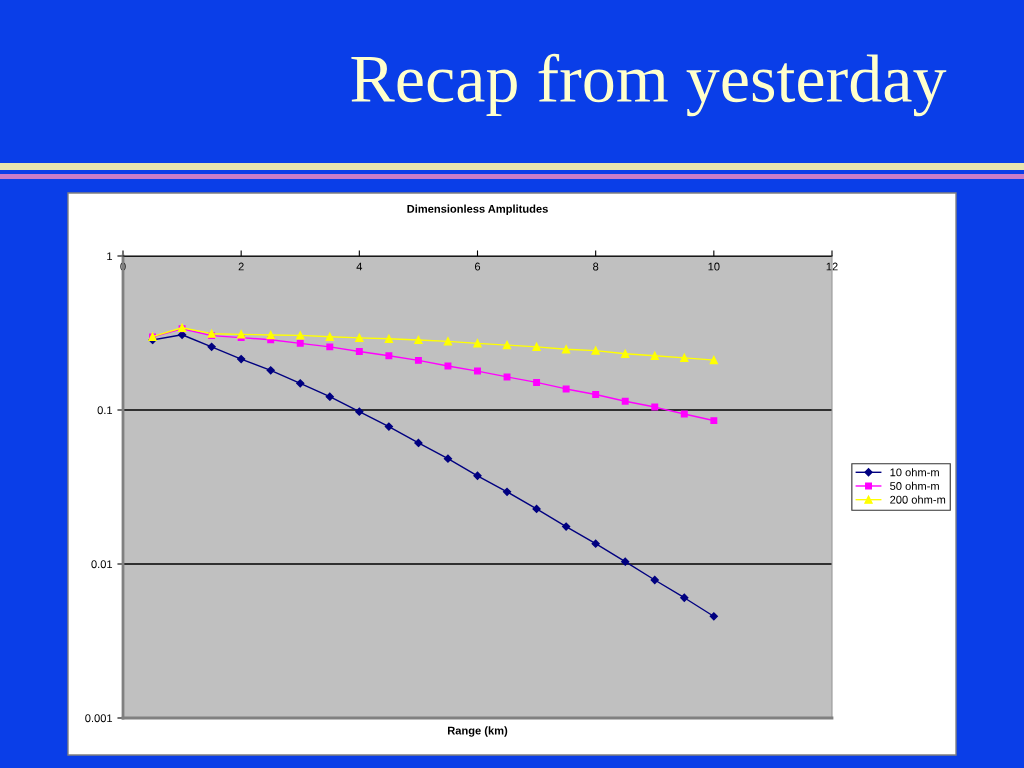 The width and height of the screenshot is (1024, 768). I want to click on legend-label: 10 ohm-m, so click(914, 472).